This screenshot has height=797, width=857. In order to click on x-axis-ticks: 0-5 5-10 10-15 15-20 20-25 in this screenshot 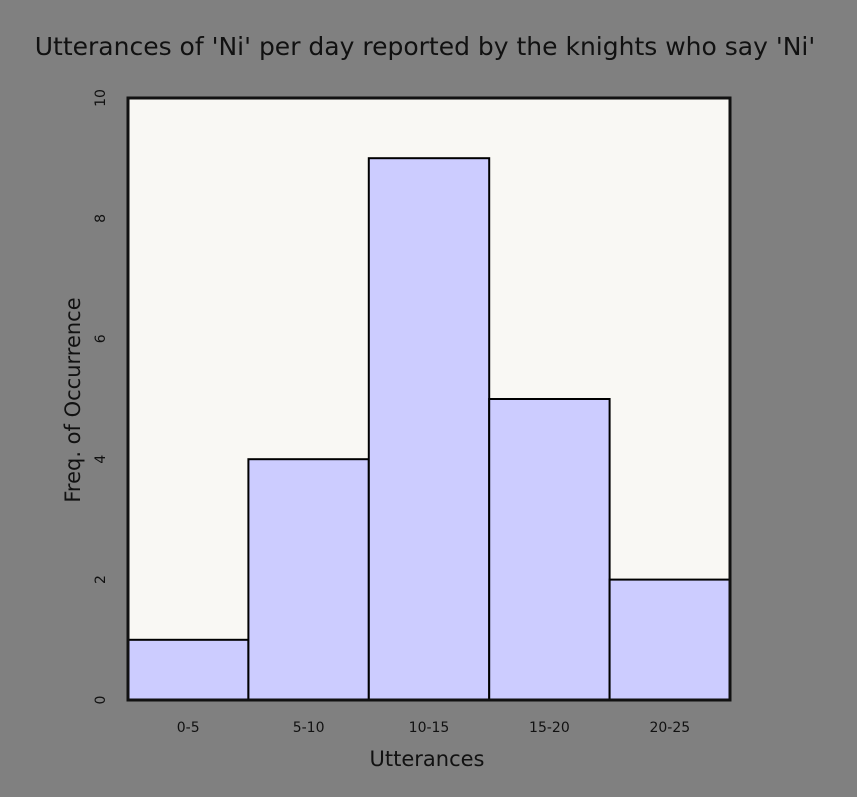, I will do `click(433, 728)`.